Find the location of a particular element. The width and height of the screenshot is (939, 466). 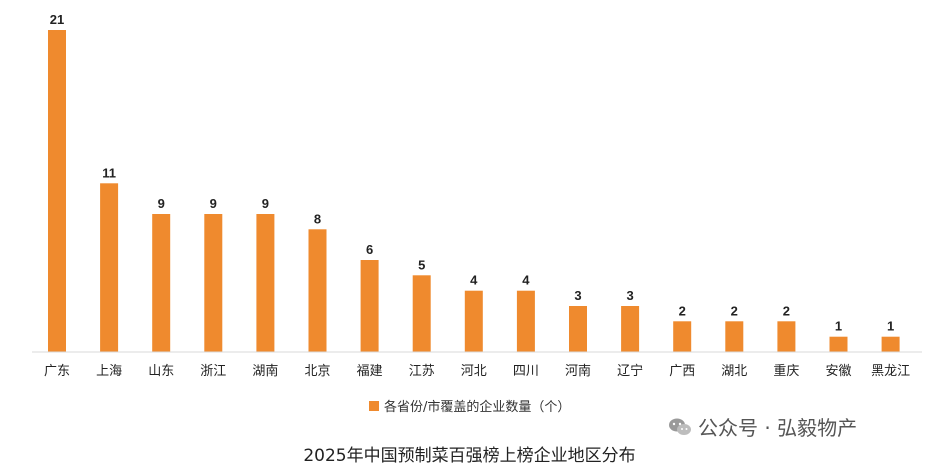

tick-label-山东: 山东 is located at coordinates (161, 371).